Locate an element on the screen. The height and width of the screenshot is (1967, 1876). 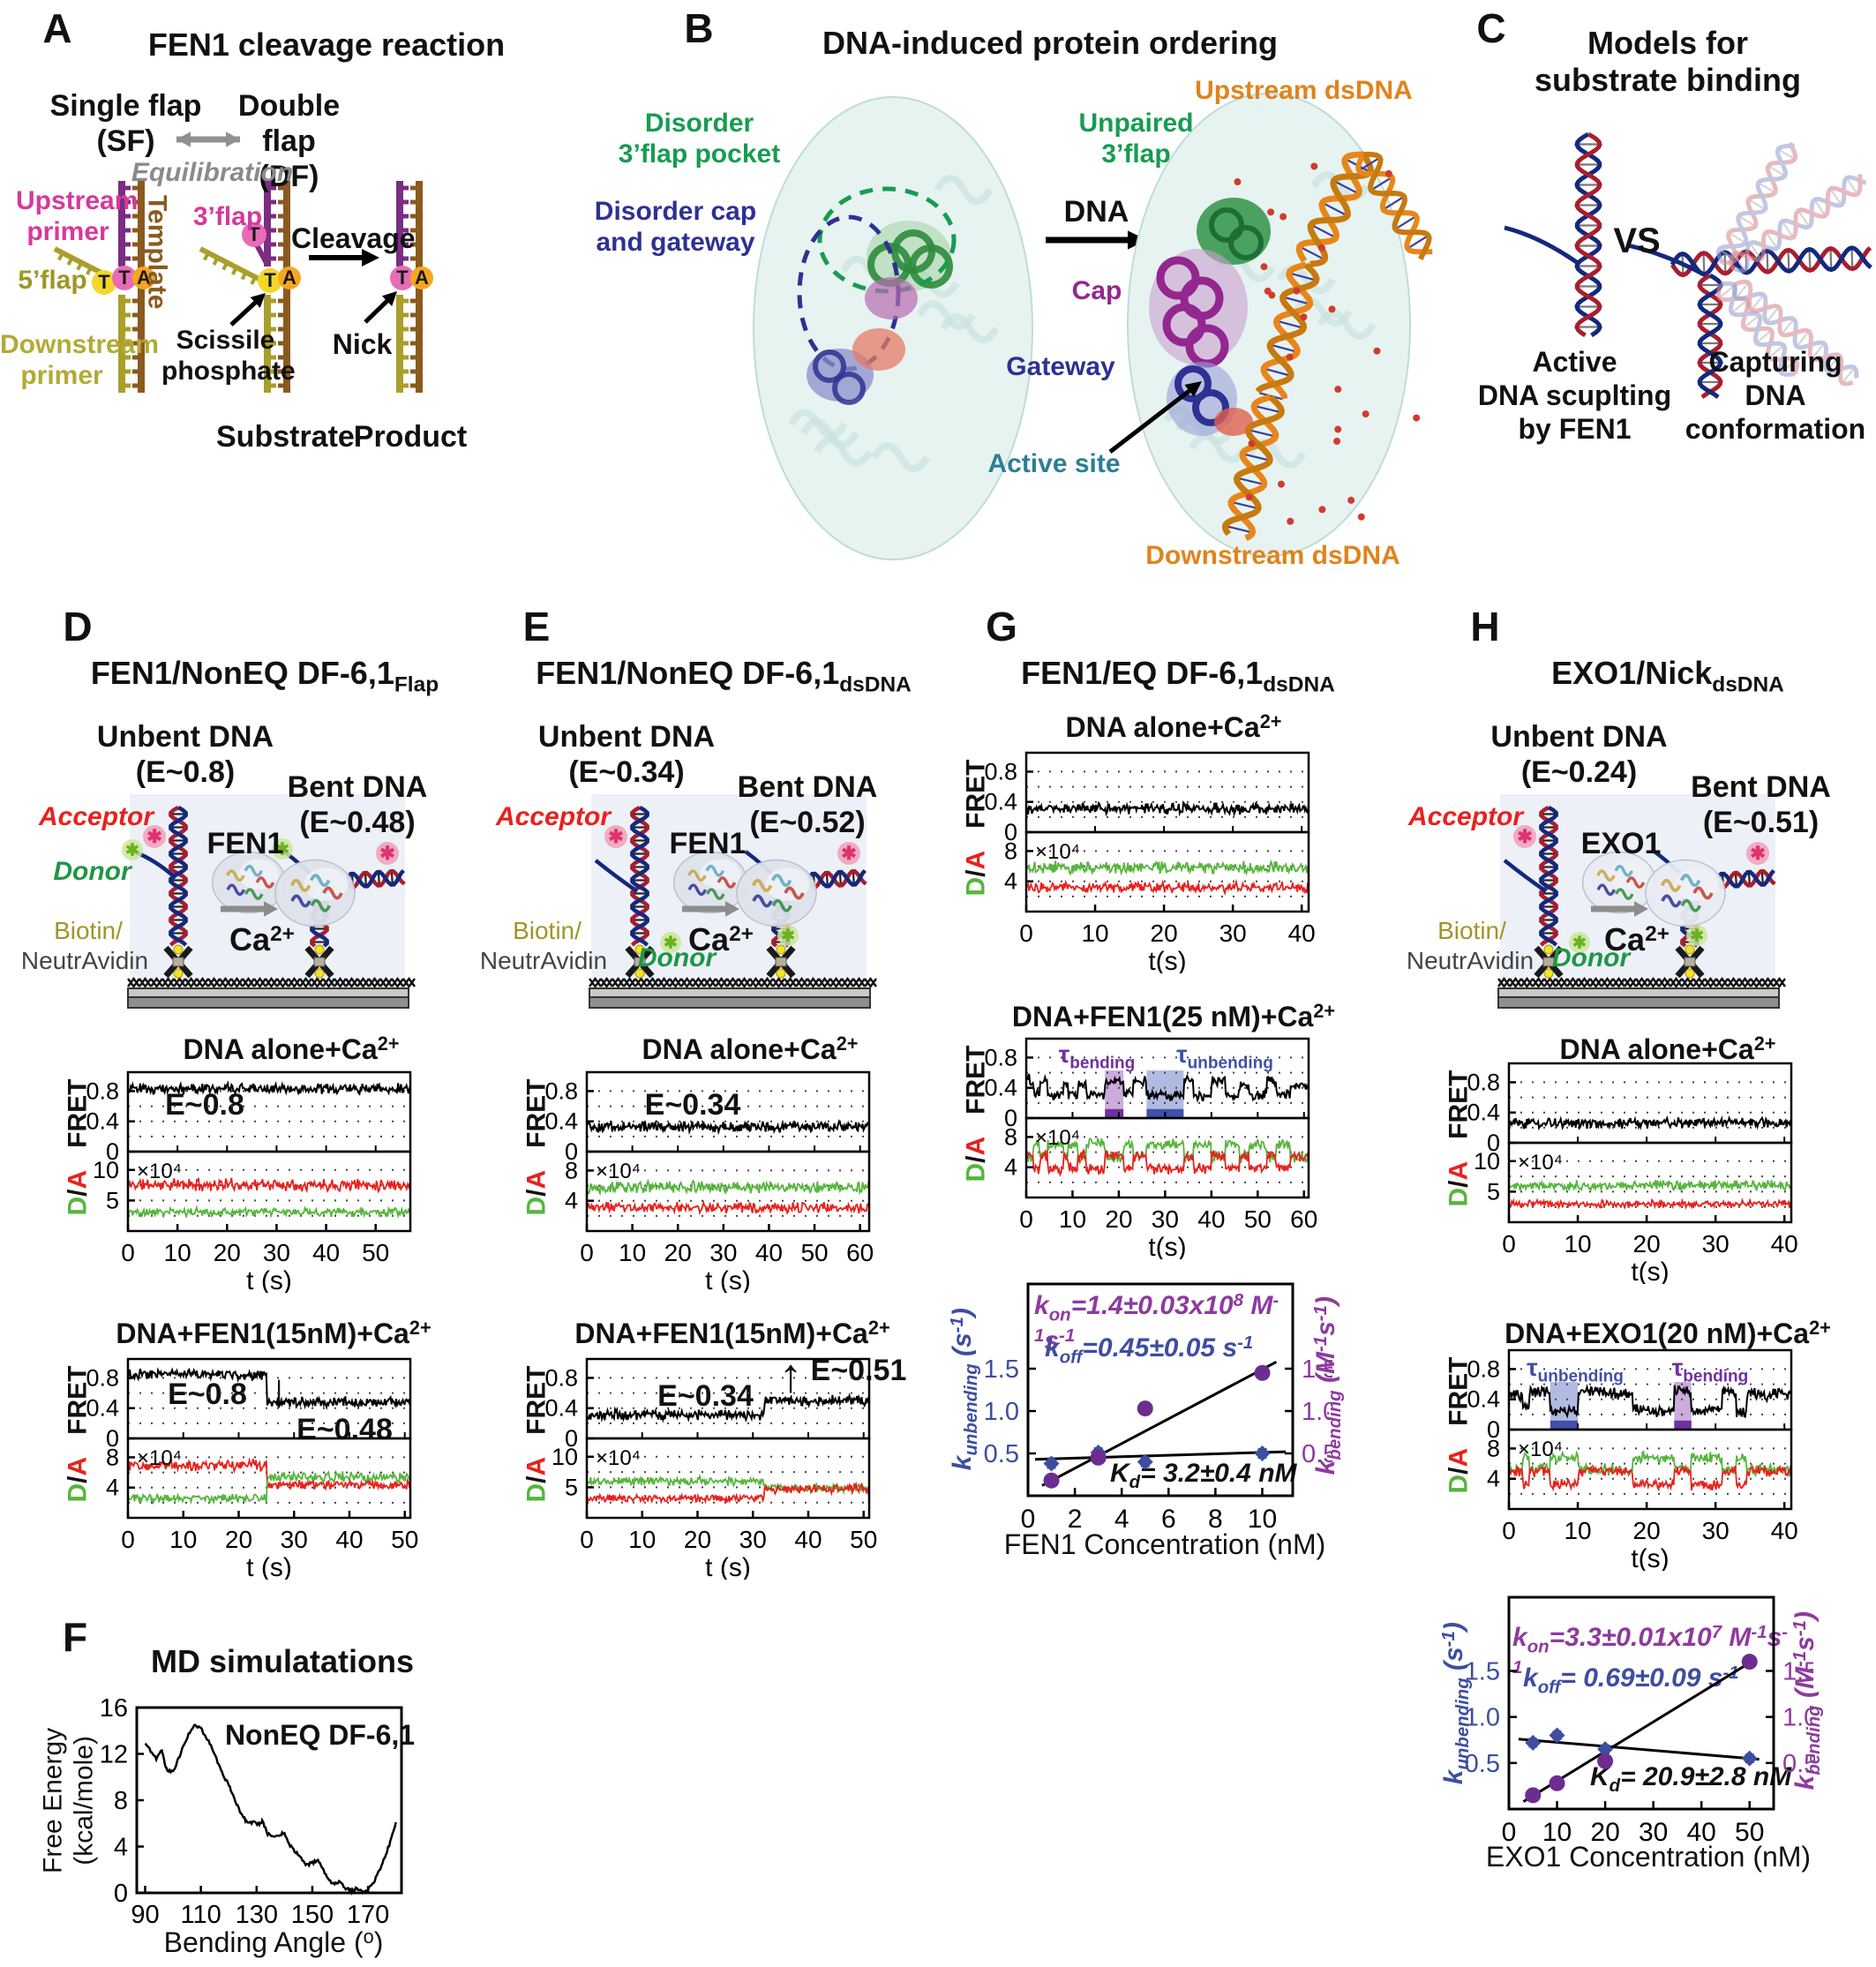
panel-d-title: FEN1/NonEQ DF-6,1Flap is located at coordinates (264, 676).